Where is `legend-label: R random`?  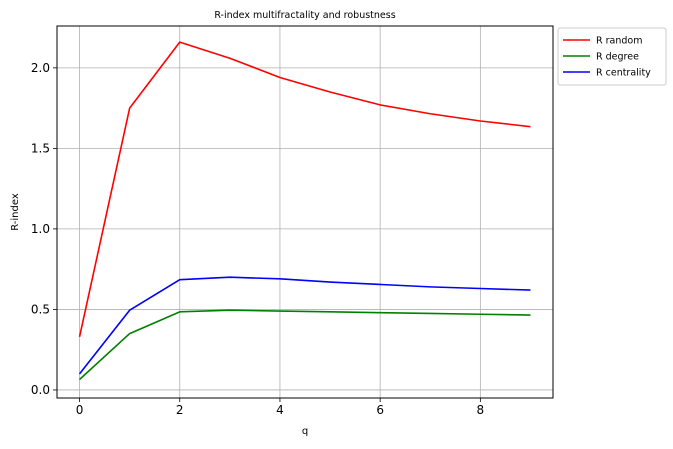
legend-label: R random is located at coordinates (619, 41).